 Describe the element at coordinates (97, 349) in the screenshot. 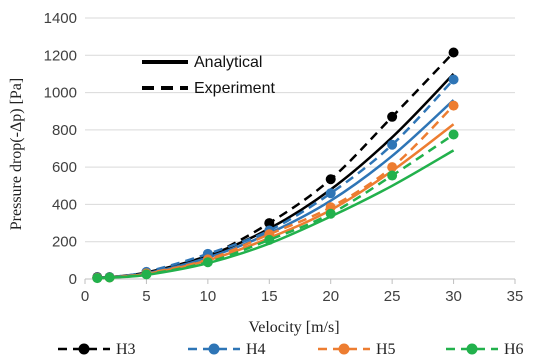

I see `legend-item-h3: H3` at that location.